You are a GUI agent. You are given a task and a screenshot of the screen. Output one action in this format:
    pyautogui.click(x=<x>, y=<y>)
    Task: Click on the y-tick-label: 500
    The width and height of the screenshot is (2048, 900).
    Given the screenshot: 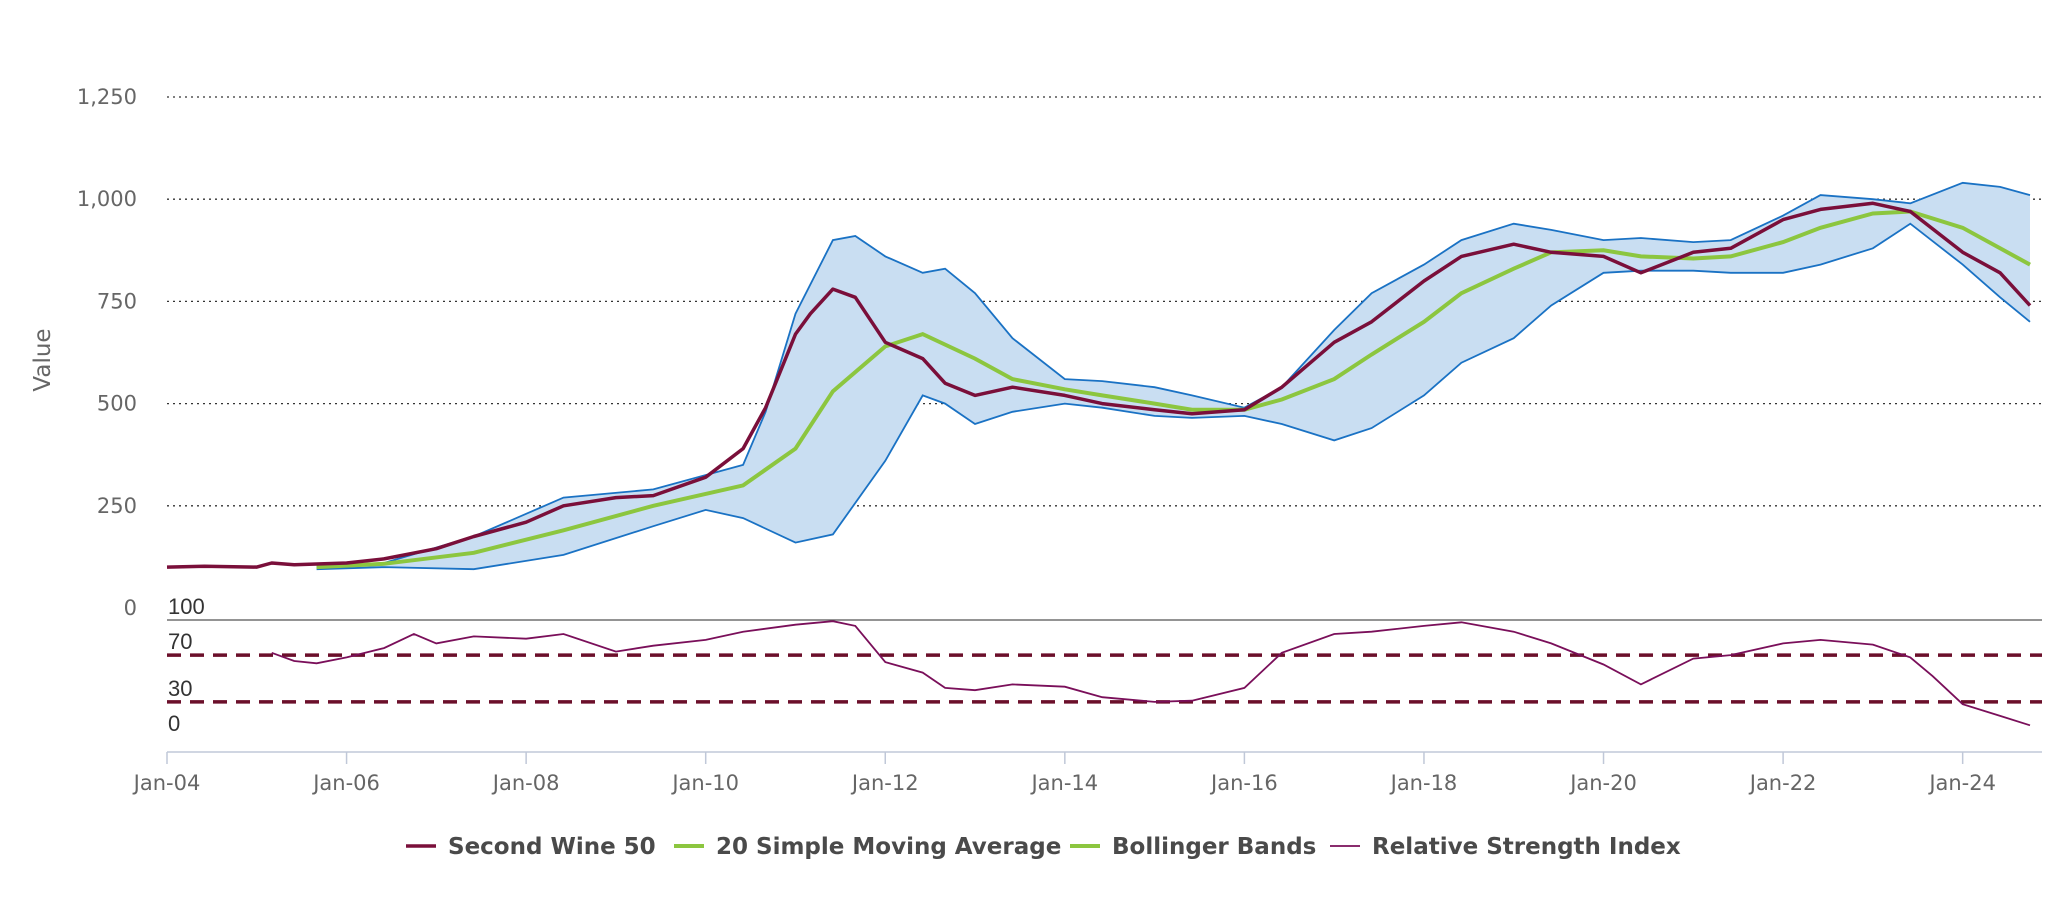 What is the action you would take?
    pyautogui.click(x=117, y=404)
    